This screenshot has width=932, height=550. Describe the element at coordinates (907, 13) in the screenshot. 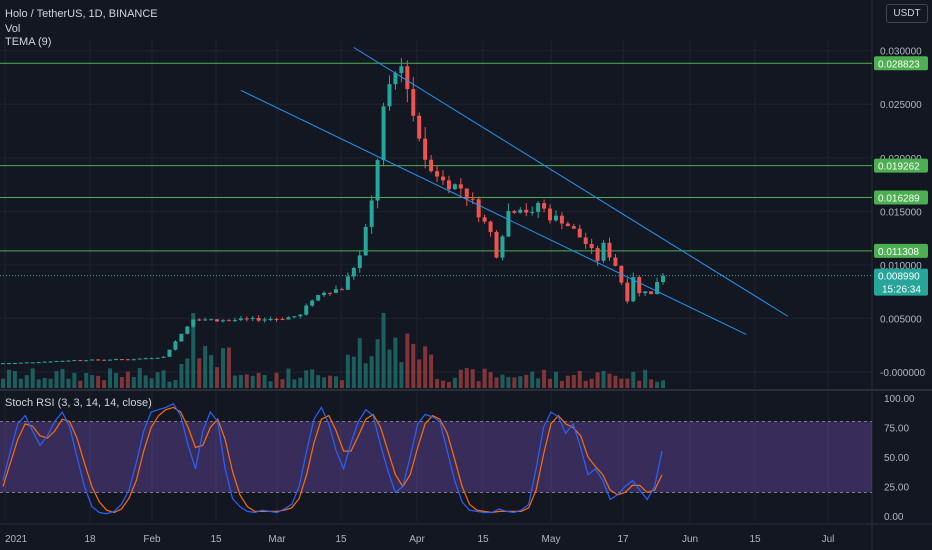

I see `currency-button: USDT` at that location.